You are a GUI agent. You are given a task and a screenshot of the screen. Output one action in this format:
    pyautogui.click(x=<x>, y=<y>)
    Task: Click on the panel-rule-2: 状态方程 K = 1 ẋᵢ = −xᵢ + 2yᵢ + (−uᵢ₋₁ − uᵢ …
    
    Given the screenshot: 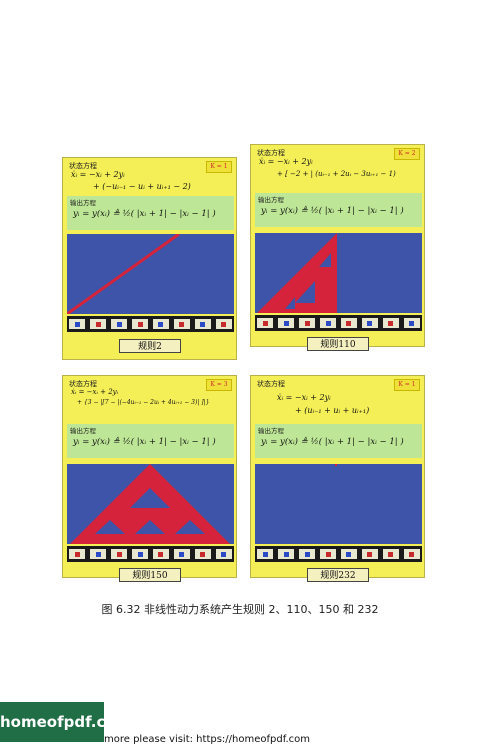 What is the action you would take?
    pyautogui.click(x=149, y=258)
    